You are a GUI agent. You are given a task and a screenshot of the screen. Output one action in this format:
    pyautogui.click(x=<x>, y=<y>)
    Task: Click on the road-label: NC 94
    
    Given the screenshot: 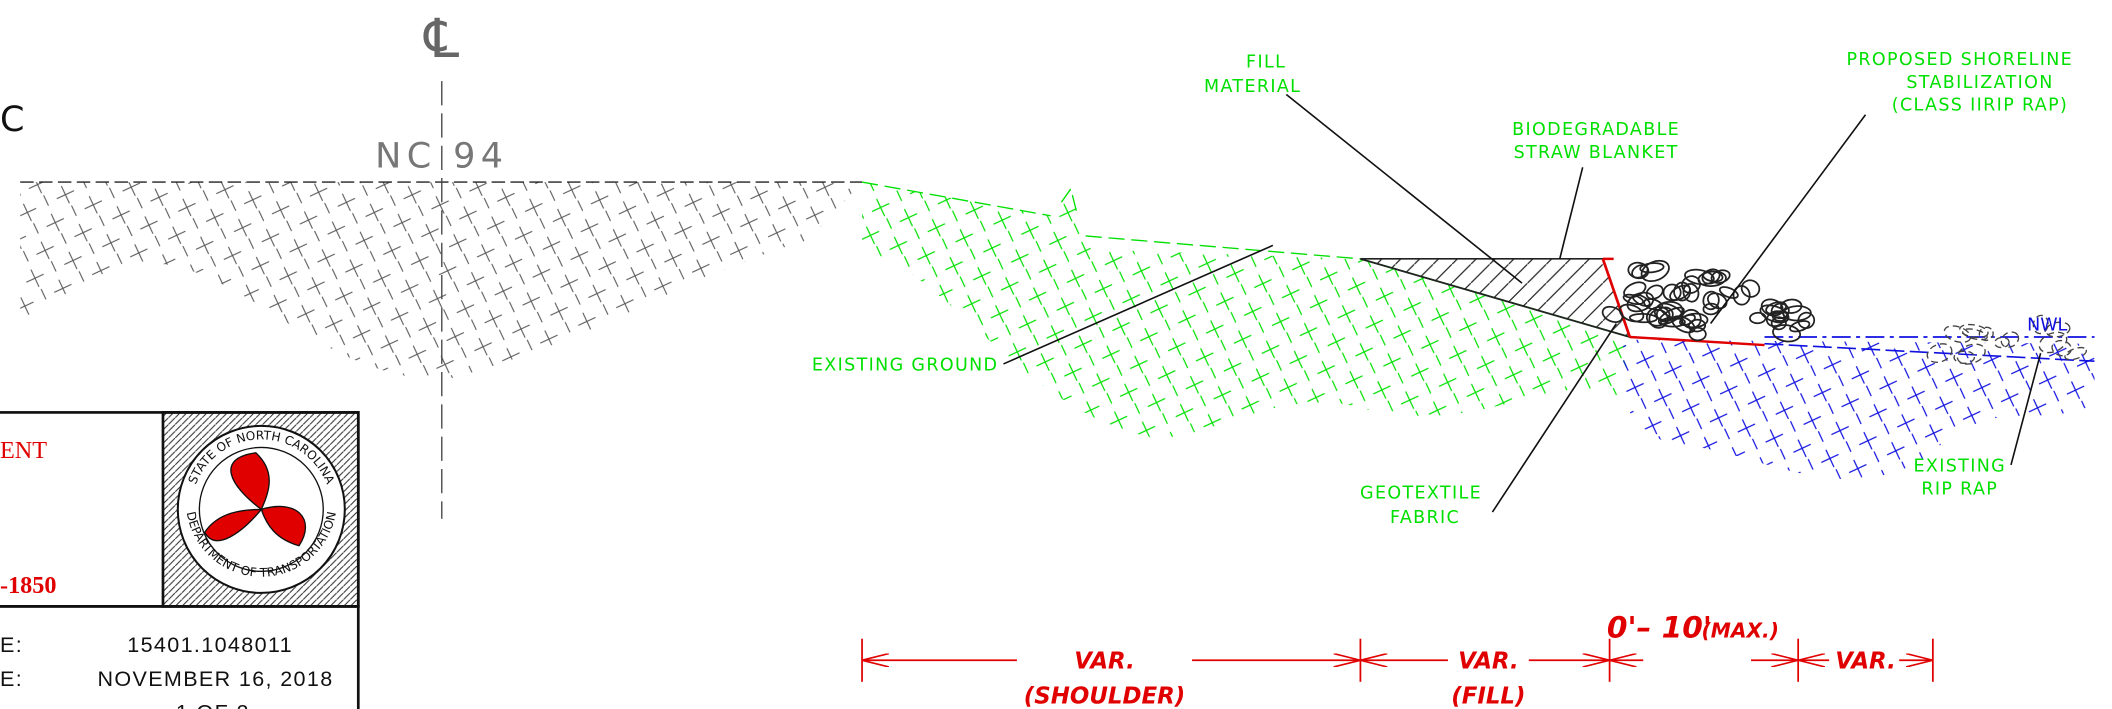 What is the action you would take?
    pyautogui.click(x=441, y=155)
    